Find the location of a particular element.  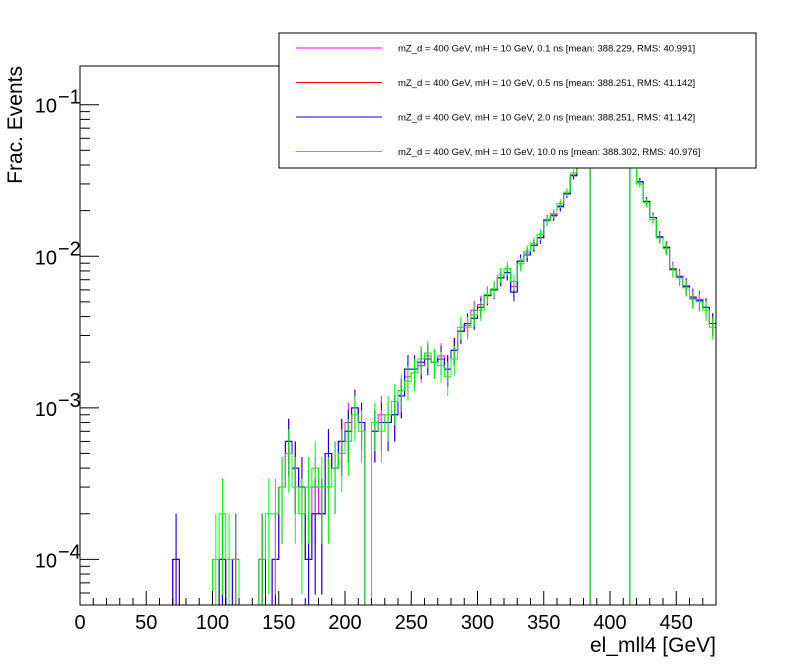

x-tick-label: 50 is located at coordinates (146, 623).